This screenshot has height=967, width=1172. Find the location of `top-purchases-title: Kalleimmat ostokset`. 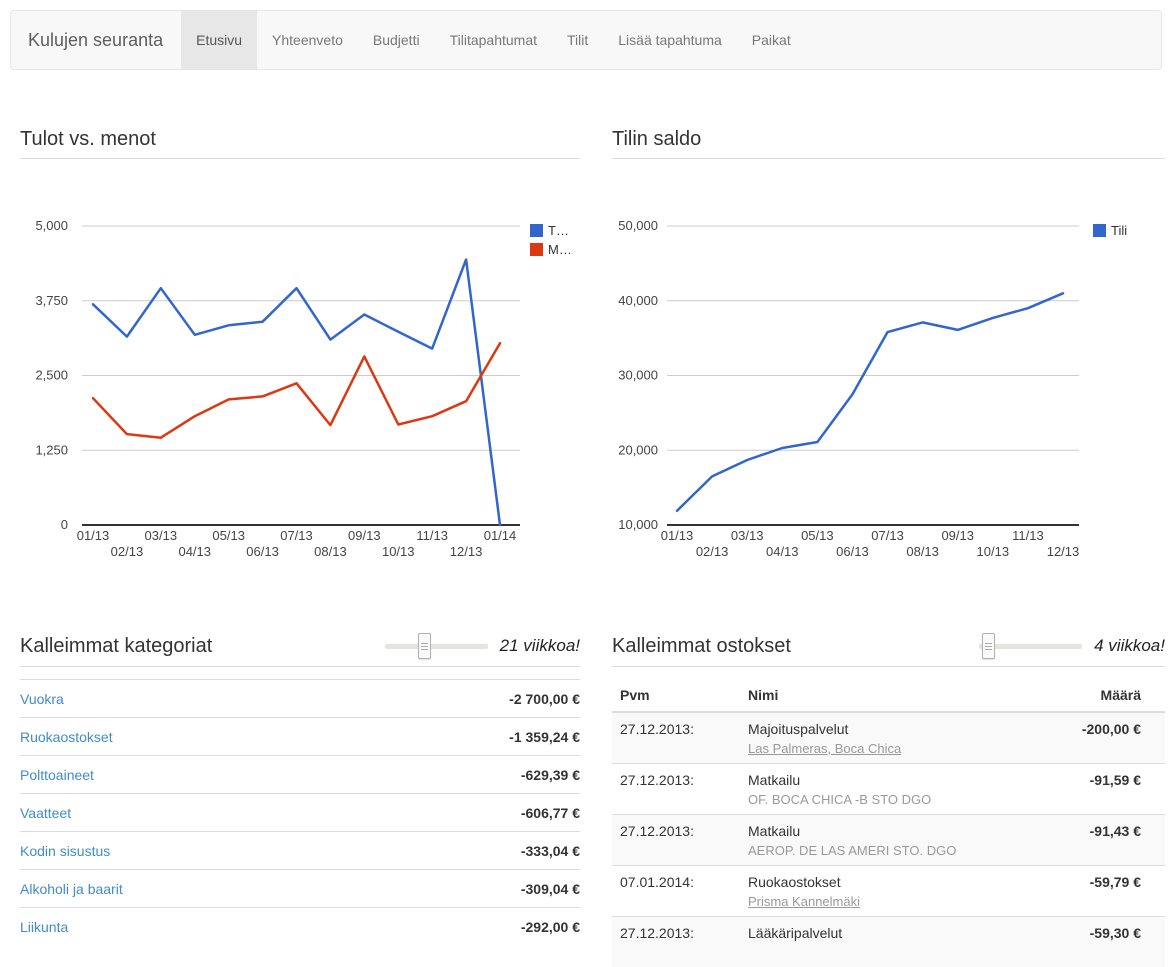

top-purchases-title: Kalleimmat ostokset is located at coordinates (701, 646).